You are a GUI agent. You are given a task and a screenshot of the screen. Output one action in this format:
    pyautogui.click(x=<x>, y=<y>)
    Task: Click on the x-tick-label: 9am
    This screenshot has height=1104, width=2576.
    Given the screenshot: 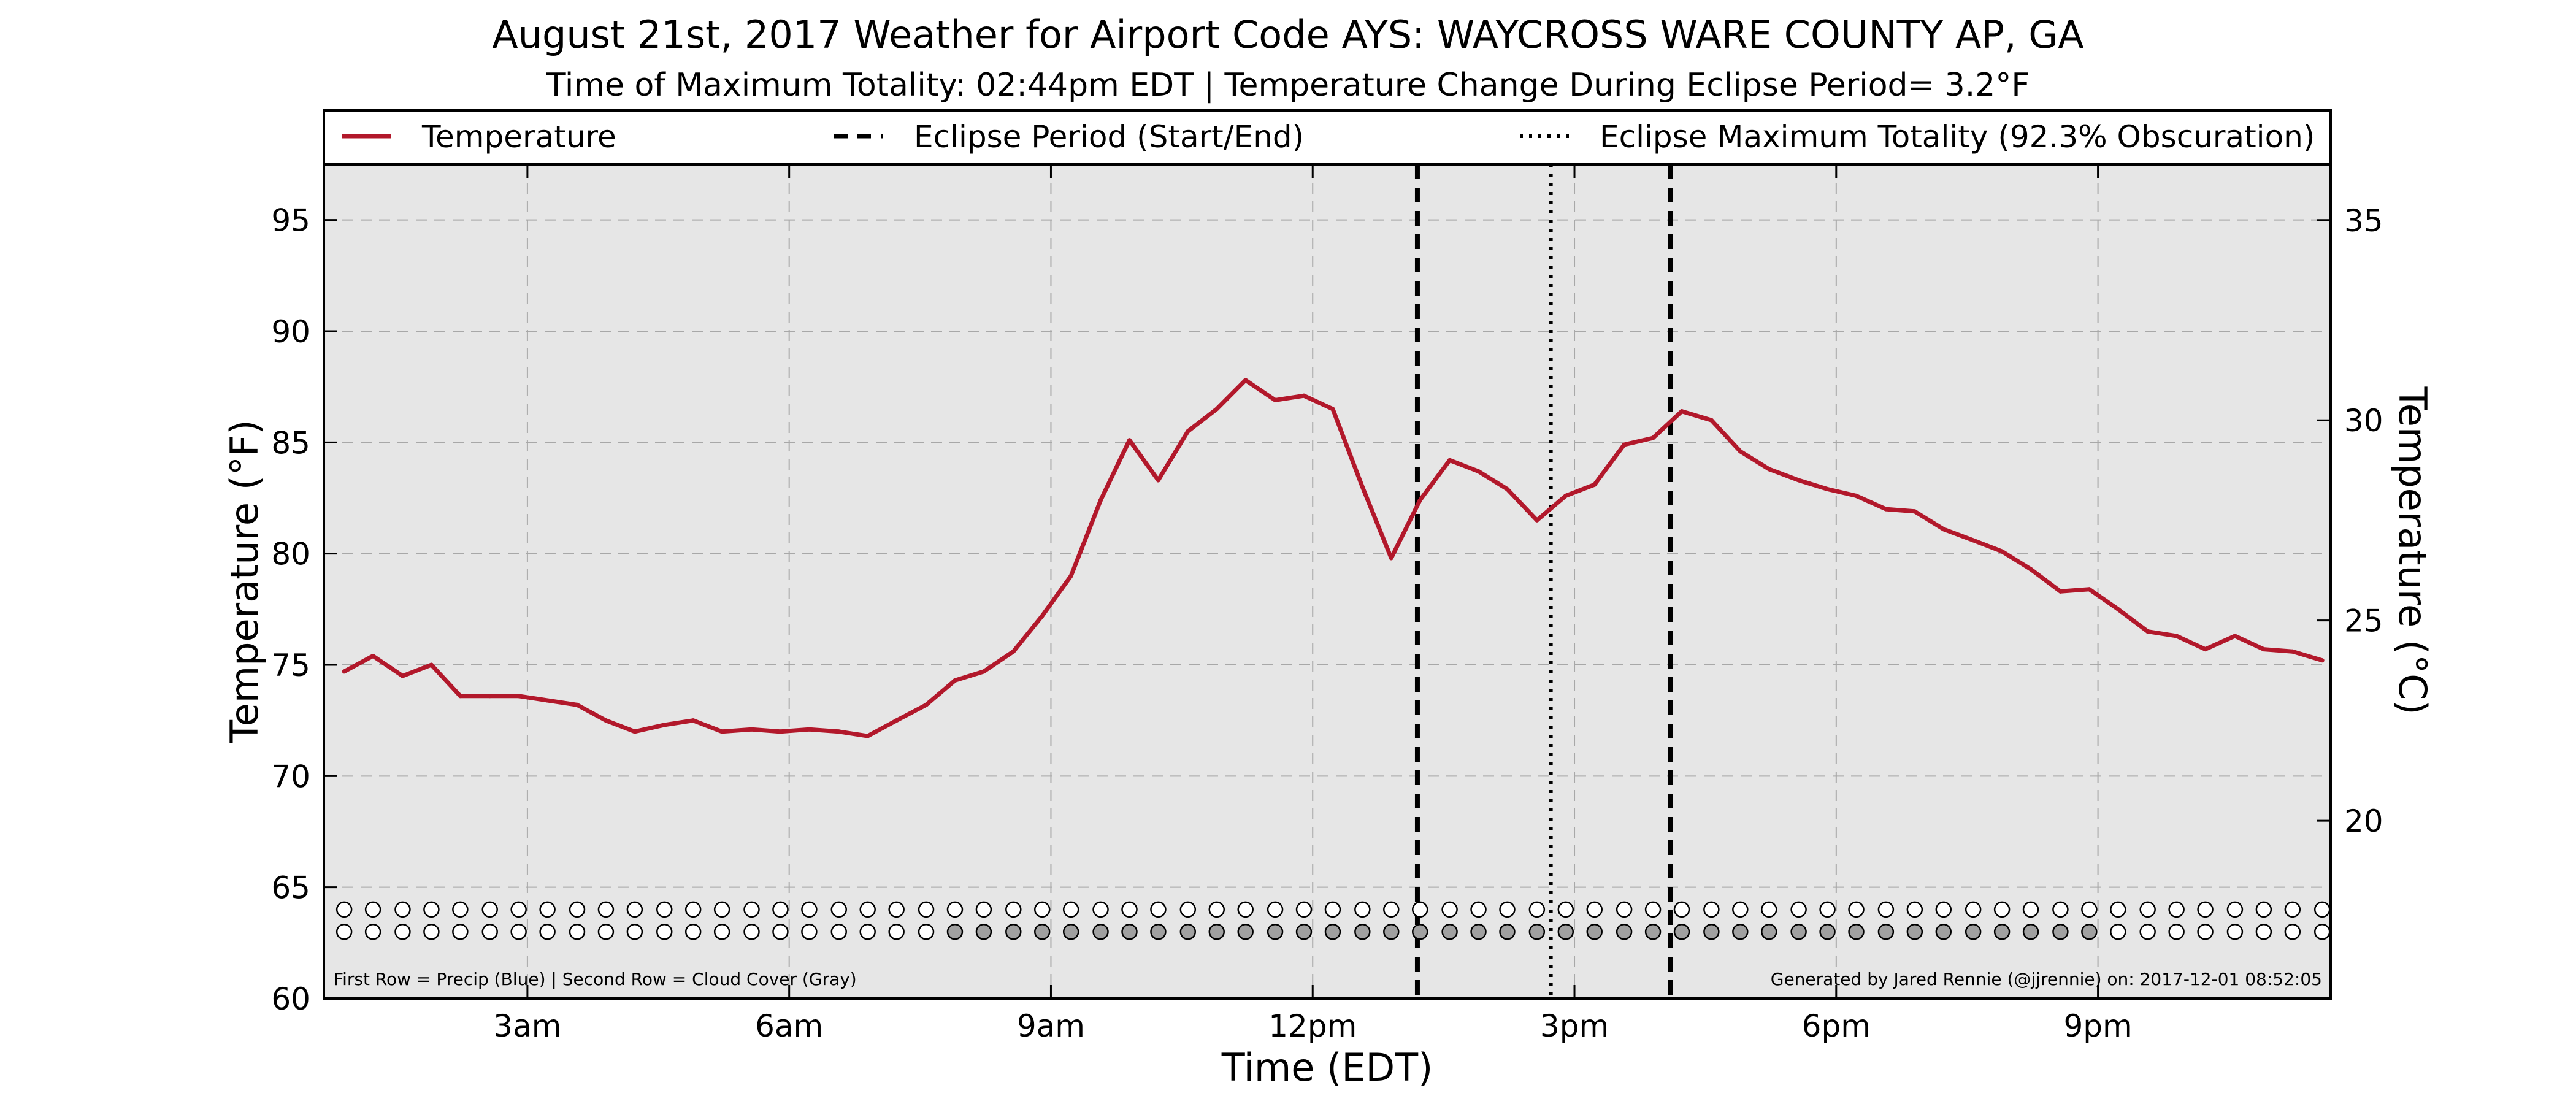 What is the action you would take?
    pyautogui.click(x=1051, y=1026)
    